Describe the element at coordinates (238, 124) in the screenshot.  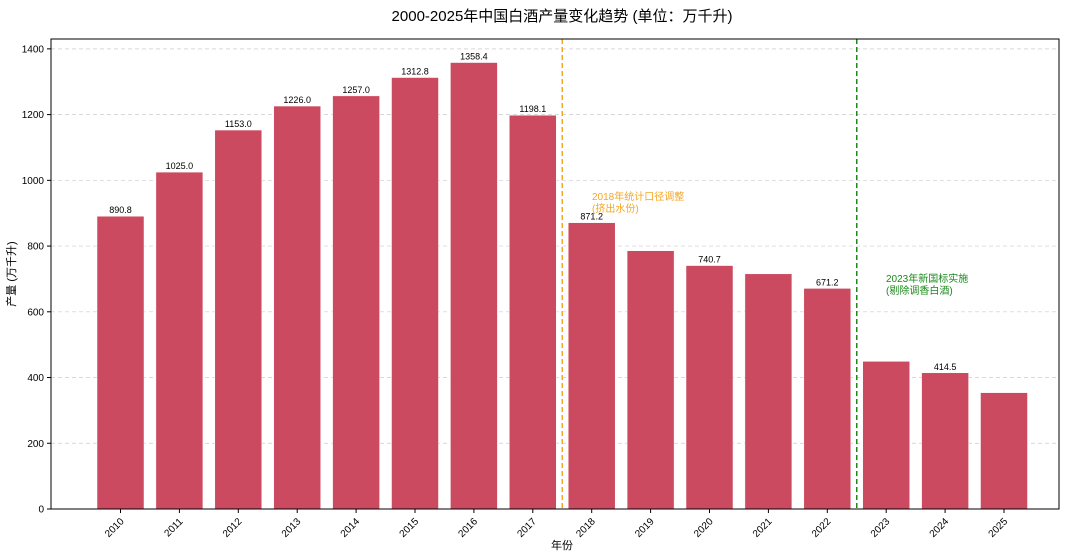
I see `data-label: 1153.0` at that location.